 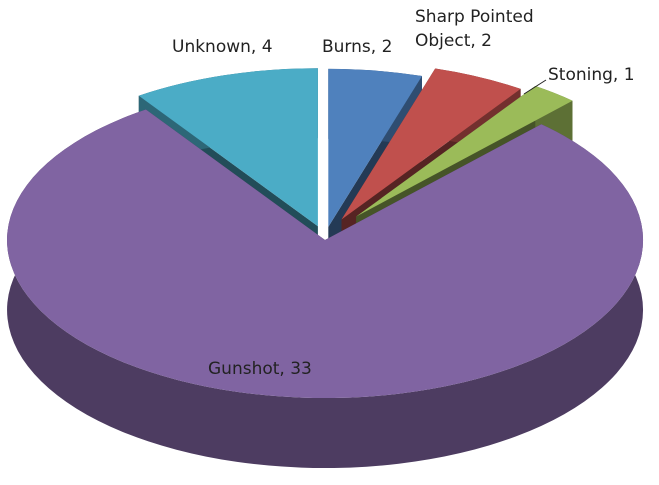 What do you see at coordinates (260, 369) in the screenshot?
I see `data-label: Gunshot, 33` at bounding box center [260, 369].